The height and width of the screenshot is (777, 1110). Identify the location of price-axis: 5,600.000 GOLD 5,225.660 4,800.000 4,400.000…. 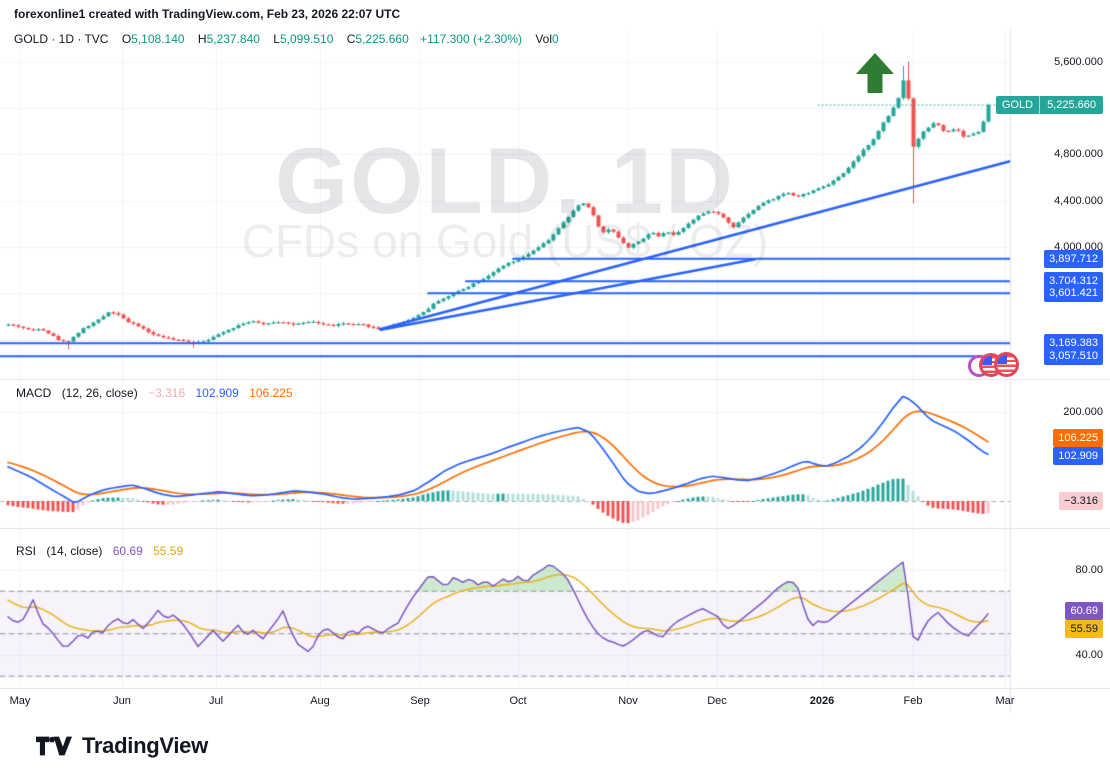
(1052, 356).